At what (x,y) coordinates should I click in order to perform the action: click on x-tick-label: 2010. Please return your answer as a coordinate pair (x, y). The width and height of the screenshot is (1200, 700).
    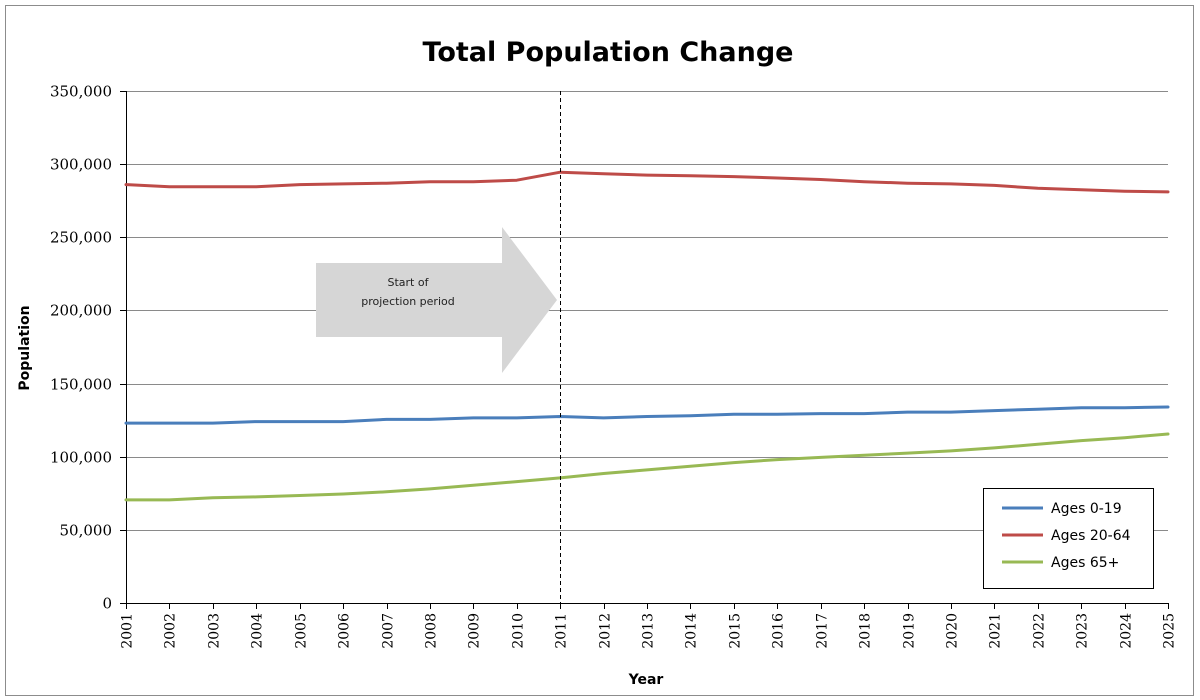
    Looking at the image, I should click on (519, 631).